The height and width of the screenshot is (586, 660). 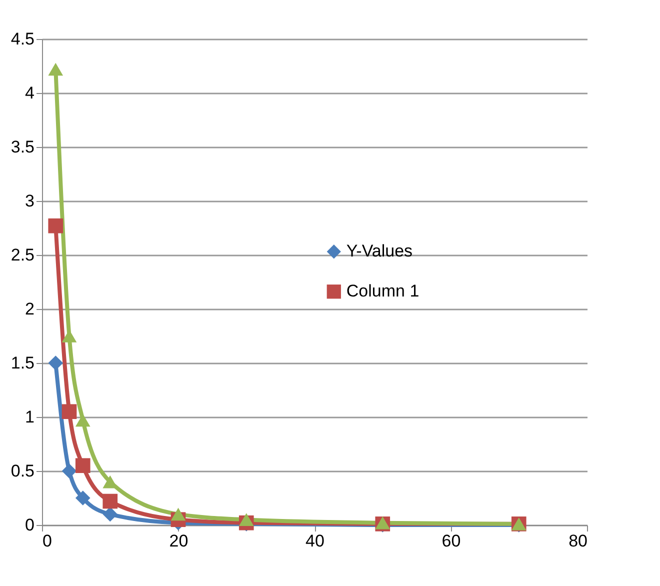 What do you see at coordinates (22, 255) in the screenshot?
I see `y-tick-label: 2.5` at bounding box center [22, 255].